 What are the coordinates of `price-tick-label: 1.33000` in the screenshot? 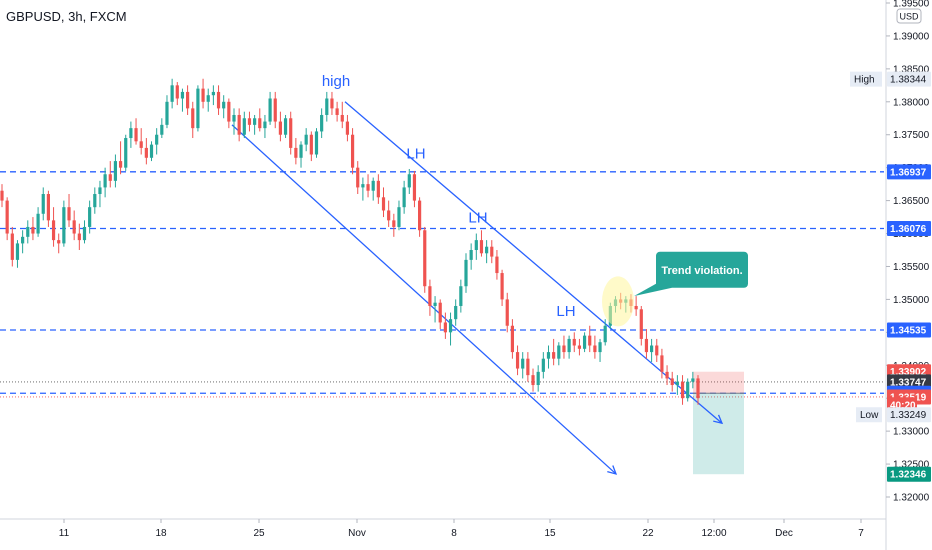 It's located at (911, 432).